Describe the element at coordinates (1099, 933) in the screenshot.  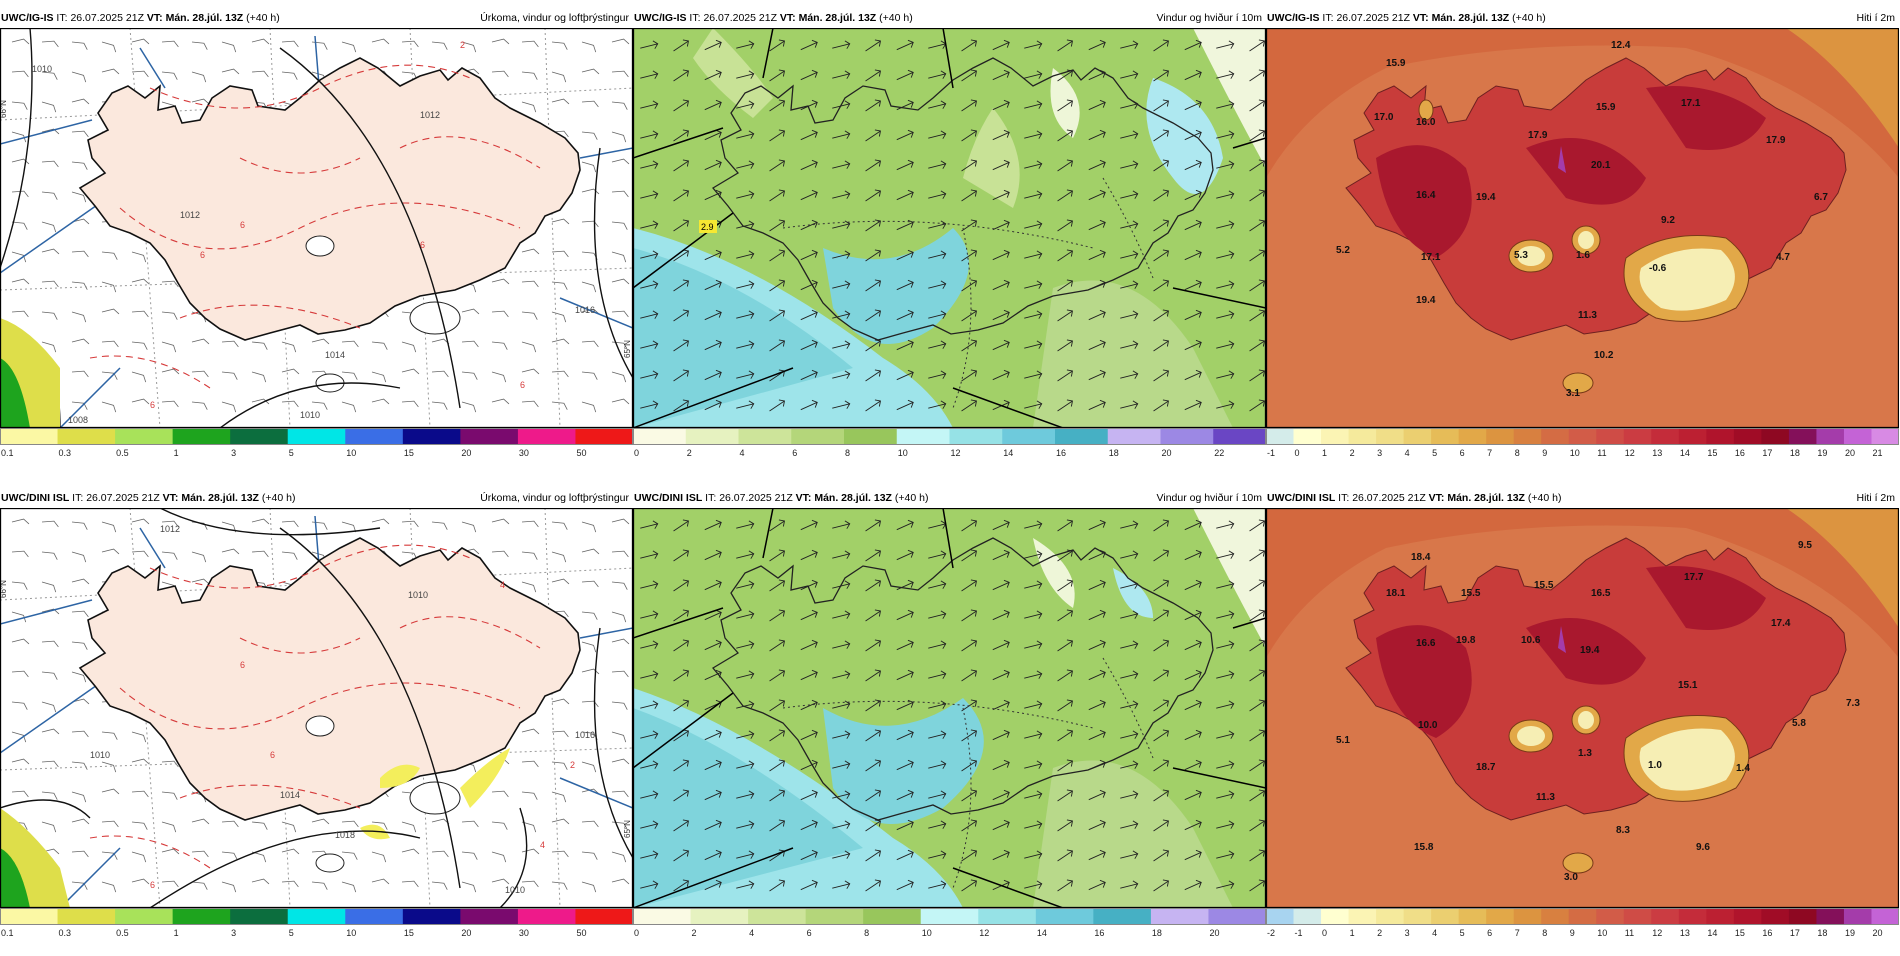
I see `colorbar-label: 16` at that location.